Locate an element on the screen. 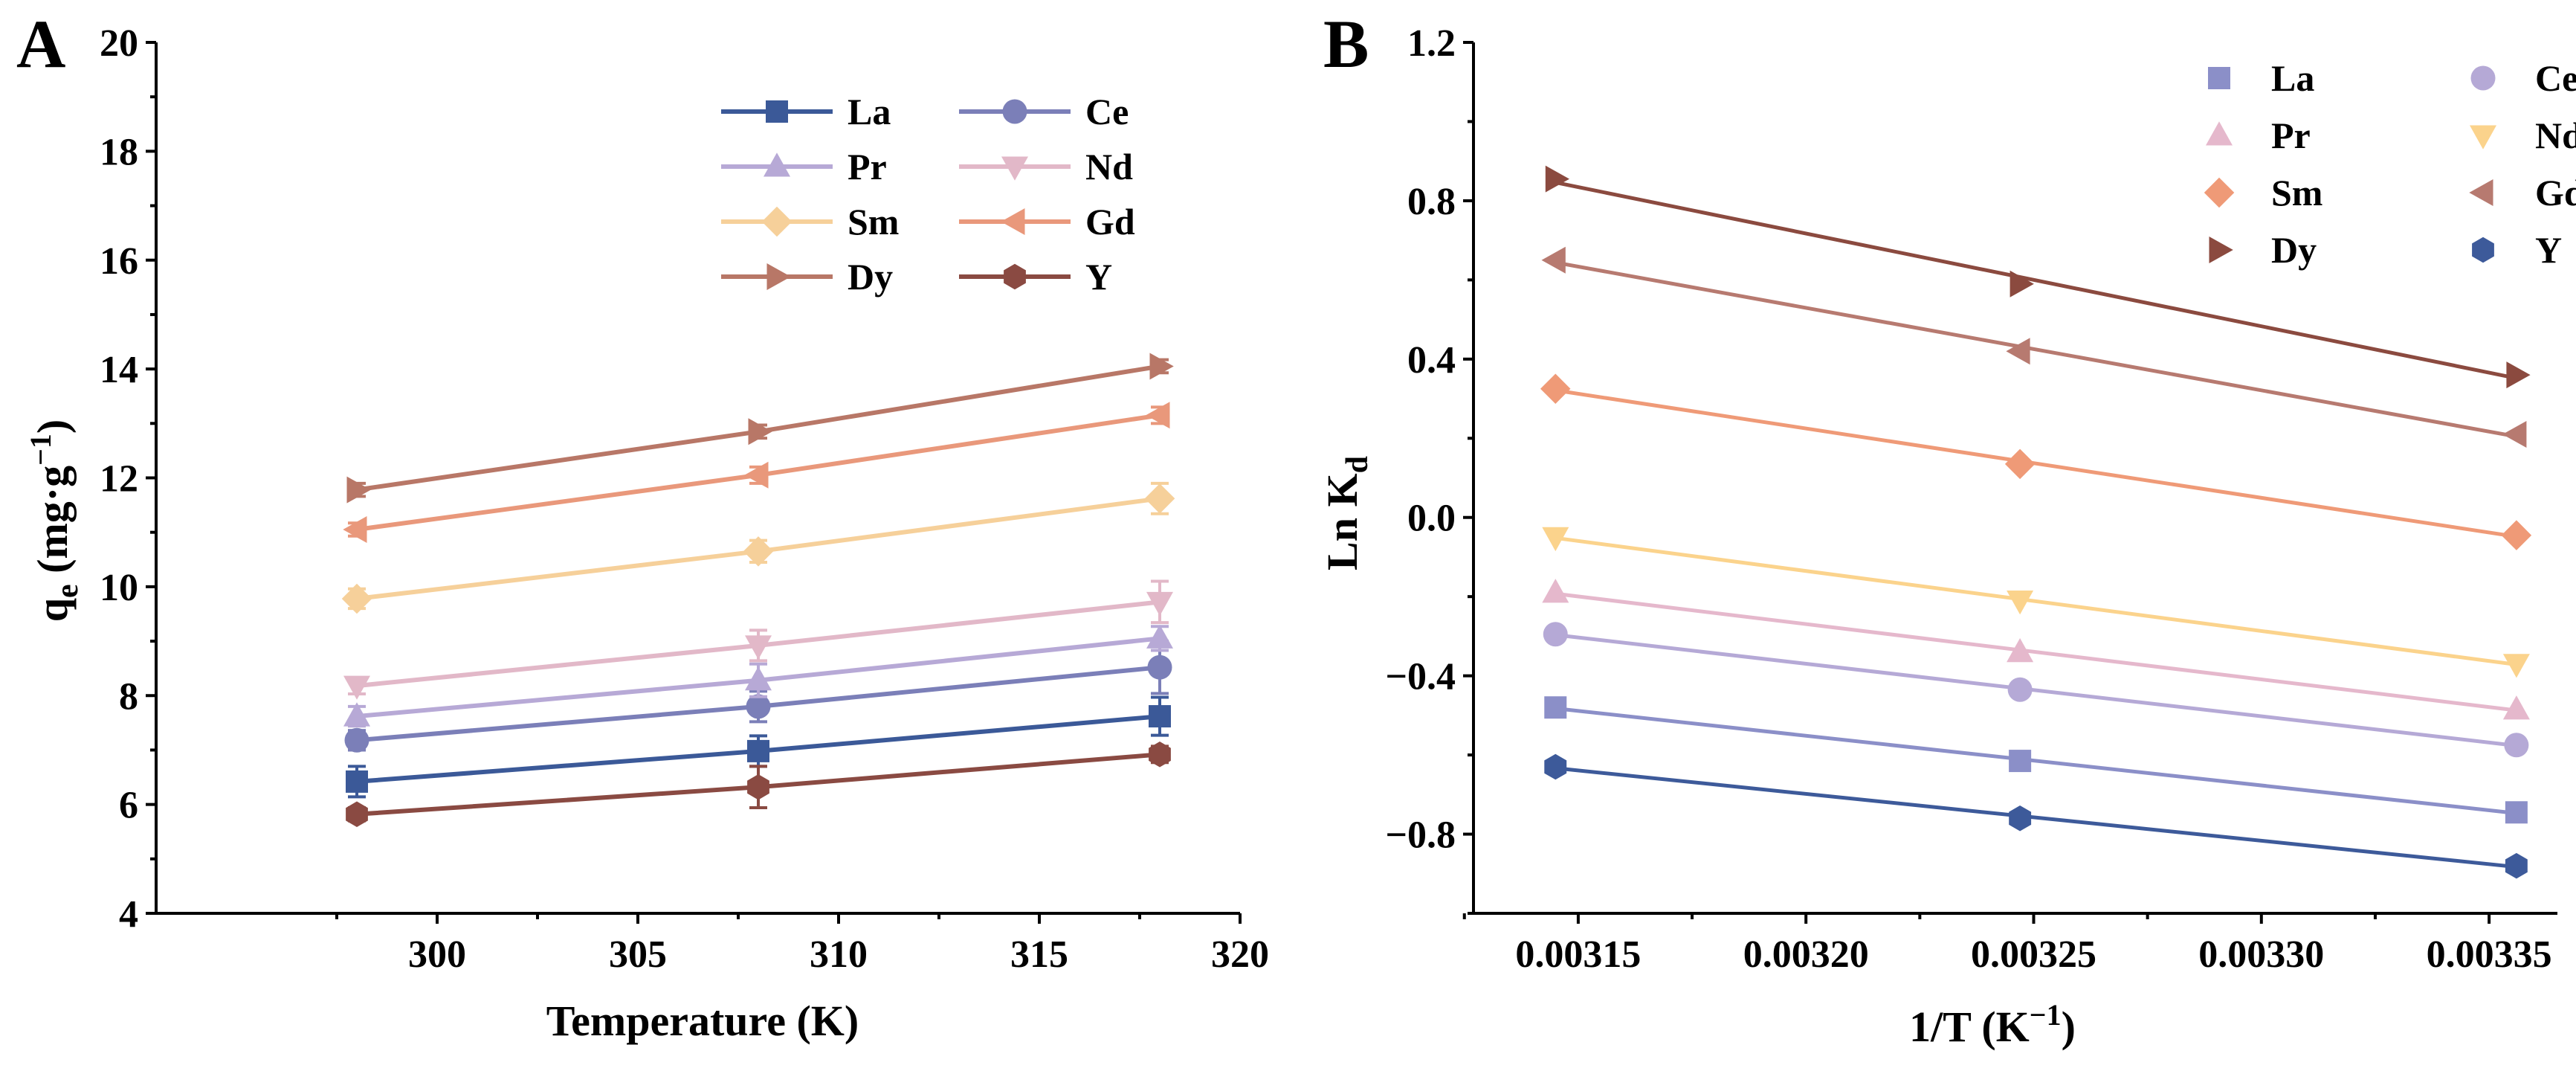 This screenshot has width=2576, height=1071. panel-b-legend-item-dy: Dy is located at coordinates (2263, 250).